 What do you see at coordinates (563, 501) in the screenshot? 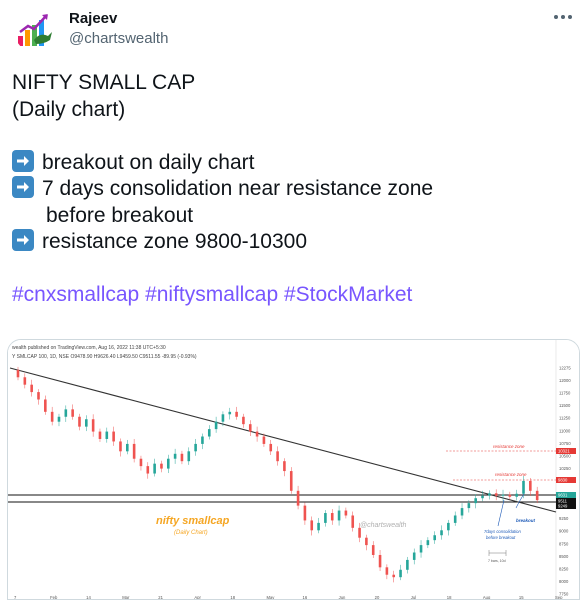
I see `price-tag-label: 9511` at bounding box center [563, 501].